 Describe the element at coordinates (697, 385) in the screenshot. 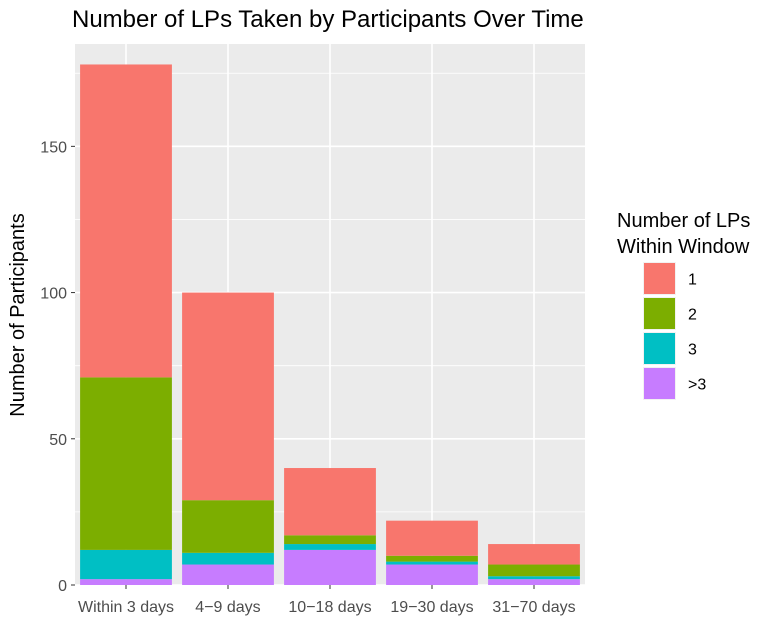

I see `legend-label: >3` at that location.